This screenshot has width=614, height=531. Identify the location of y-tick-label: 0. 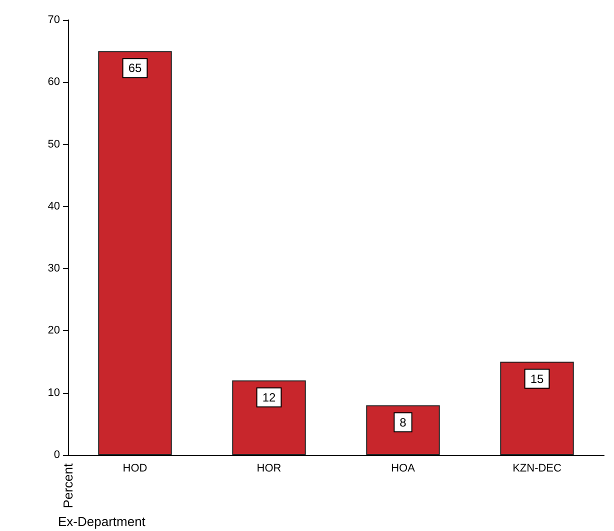
(57, 455).